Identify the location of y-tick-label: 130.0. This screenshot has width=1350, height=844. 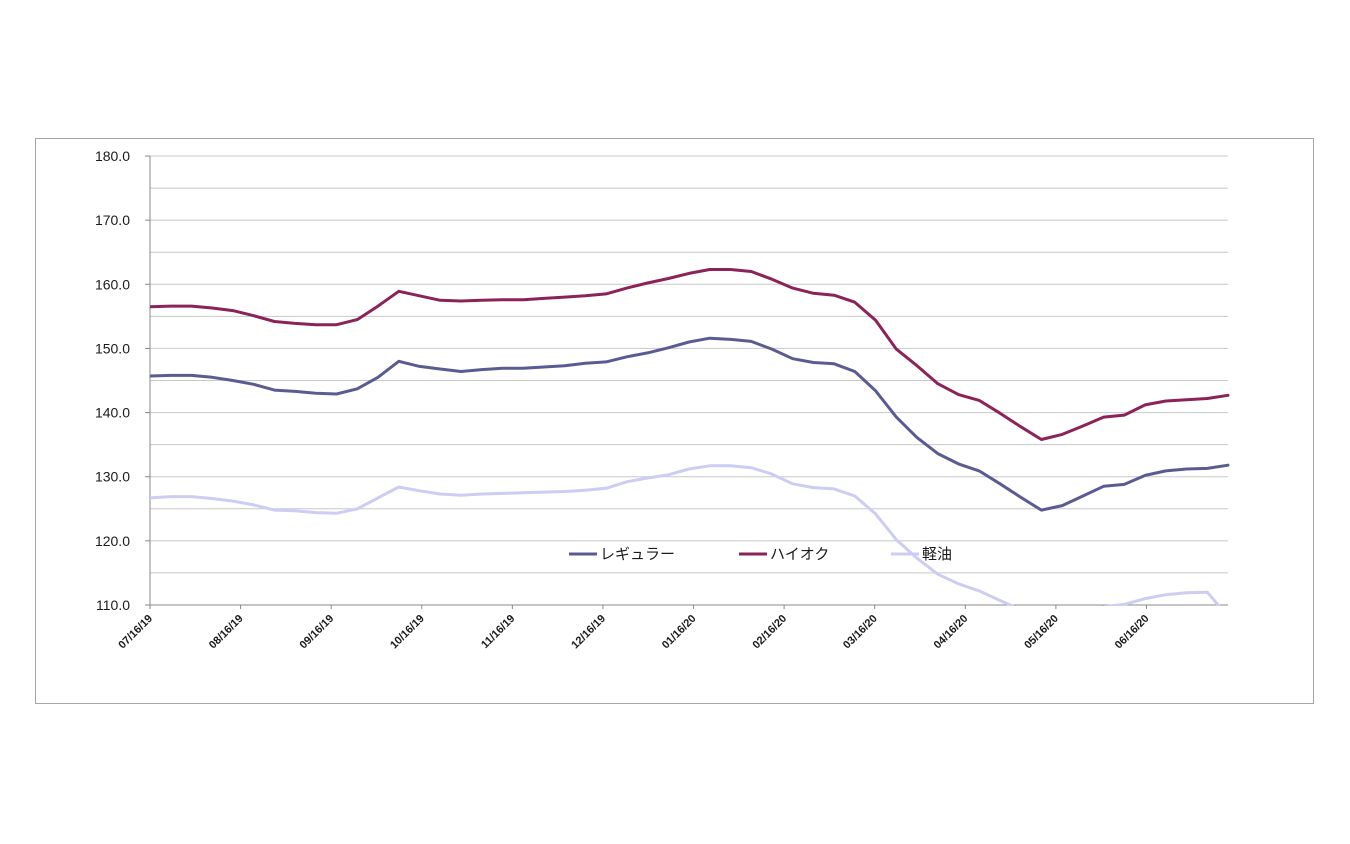
(112, 477).